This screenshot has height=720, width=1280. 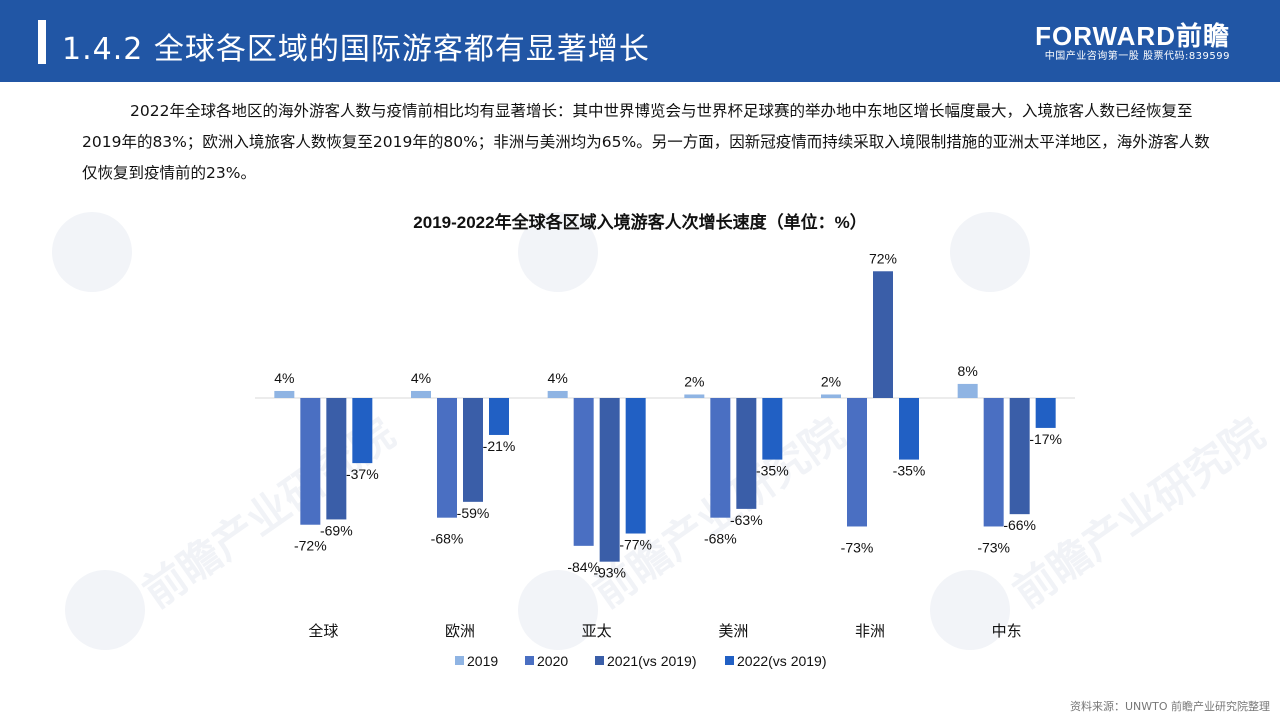 What do you see at coordinates (597, 631) in the screenshot?
I see `category-label: 亚太` at bounding box center [597, 631].